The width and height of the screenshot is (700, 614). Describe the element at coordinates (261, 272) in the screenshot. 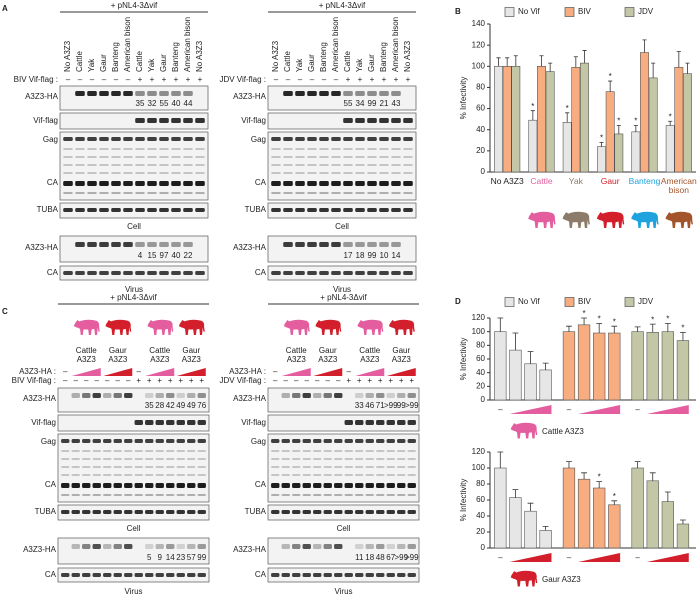

I see `row-label: CA` at that location.